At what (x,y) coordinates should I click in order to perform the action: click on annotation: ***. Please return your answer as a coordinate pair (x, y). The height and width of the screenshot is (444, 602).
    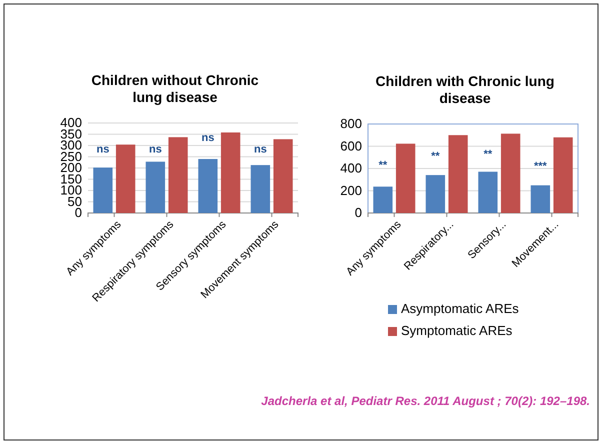
    Looking at the image, I should click on (541, 166).